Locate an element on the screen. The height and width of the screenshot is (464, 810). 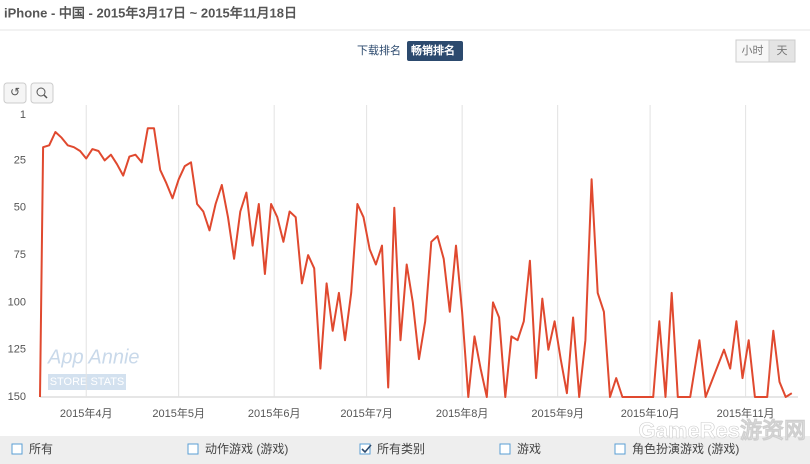
filter-label: 角色扮演游戏 (游戏) is located at coordinates (685, 448).